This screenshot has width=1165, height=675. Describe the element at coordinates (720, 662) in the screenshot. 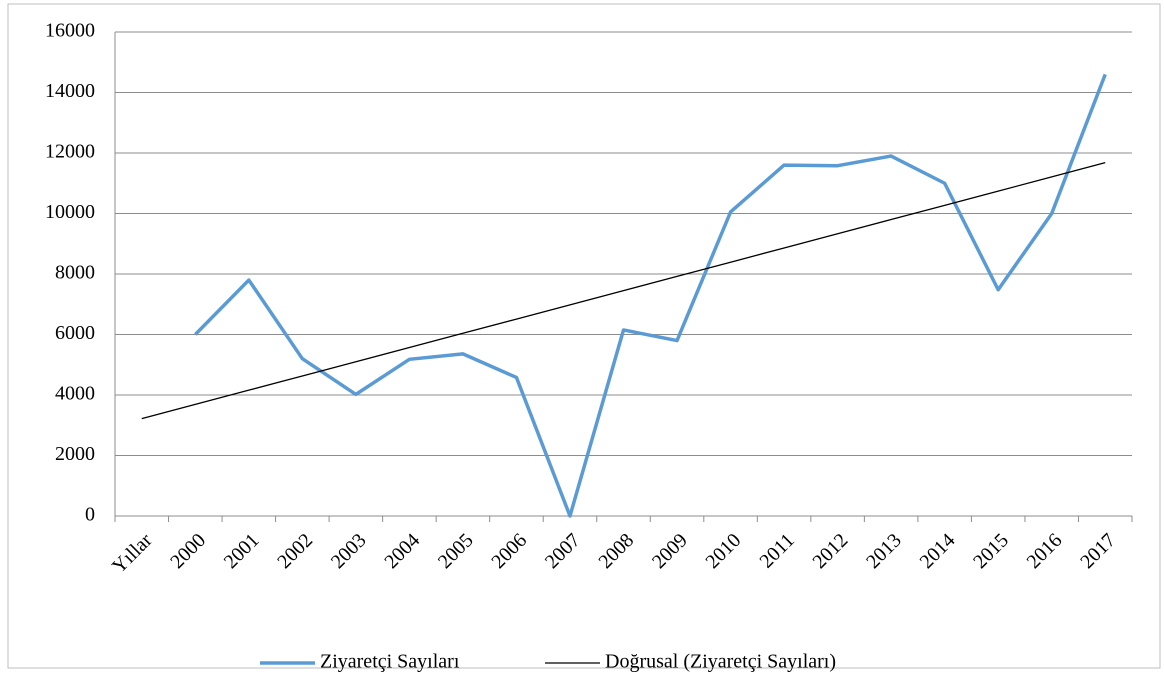

I see `legend-label: Doğrusal (Ziyaretçi Sayıları)` at that location.